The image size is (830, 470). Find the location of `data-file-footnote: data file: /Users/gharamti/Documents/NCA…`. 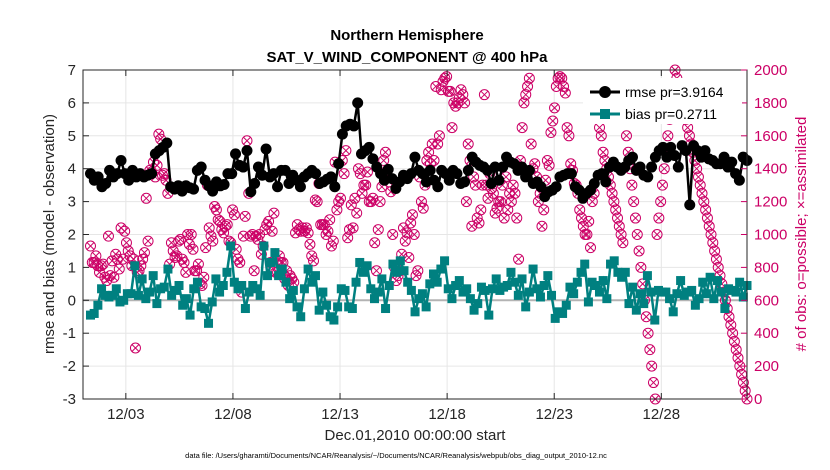

data-file-footnote: data file: /Users/gharamti/Documents/NCA… is located at coordinates (396, 455).